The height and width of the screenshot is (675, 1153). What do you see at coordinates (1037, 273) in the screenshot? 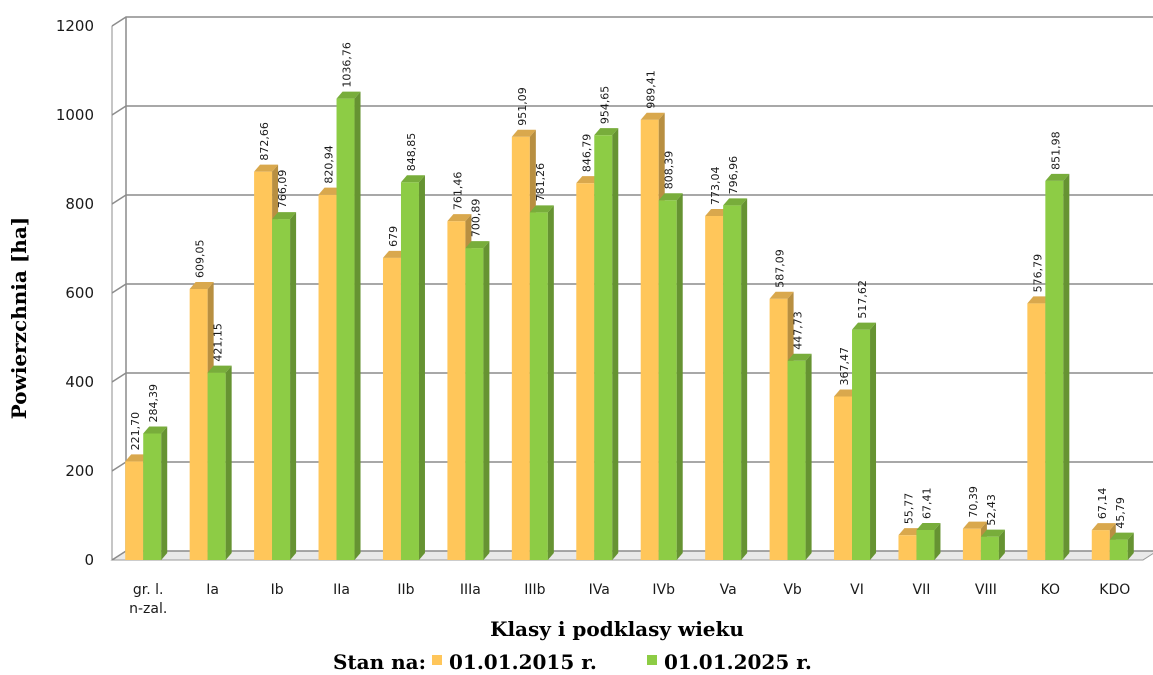
I see `data-label-2015: 576,79` at bounding box center [1037, 273].